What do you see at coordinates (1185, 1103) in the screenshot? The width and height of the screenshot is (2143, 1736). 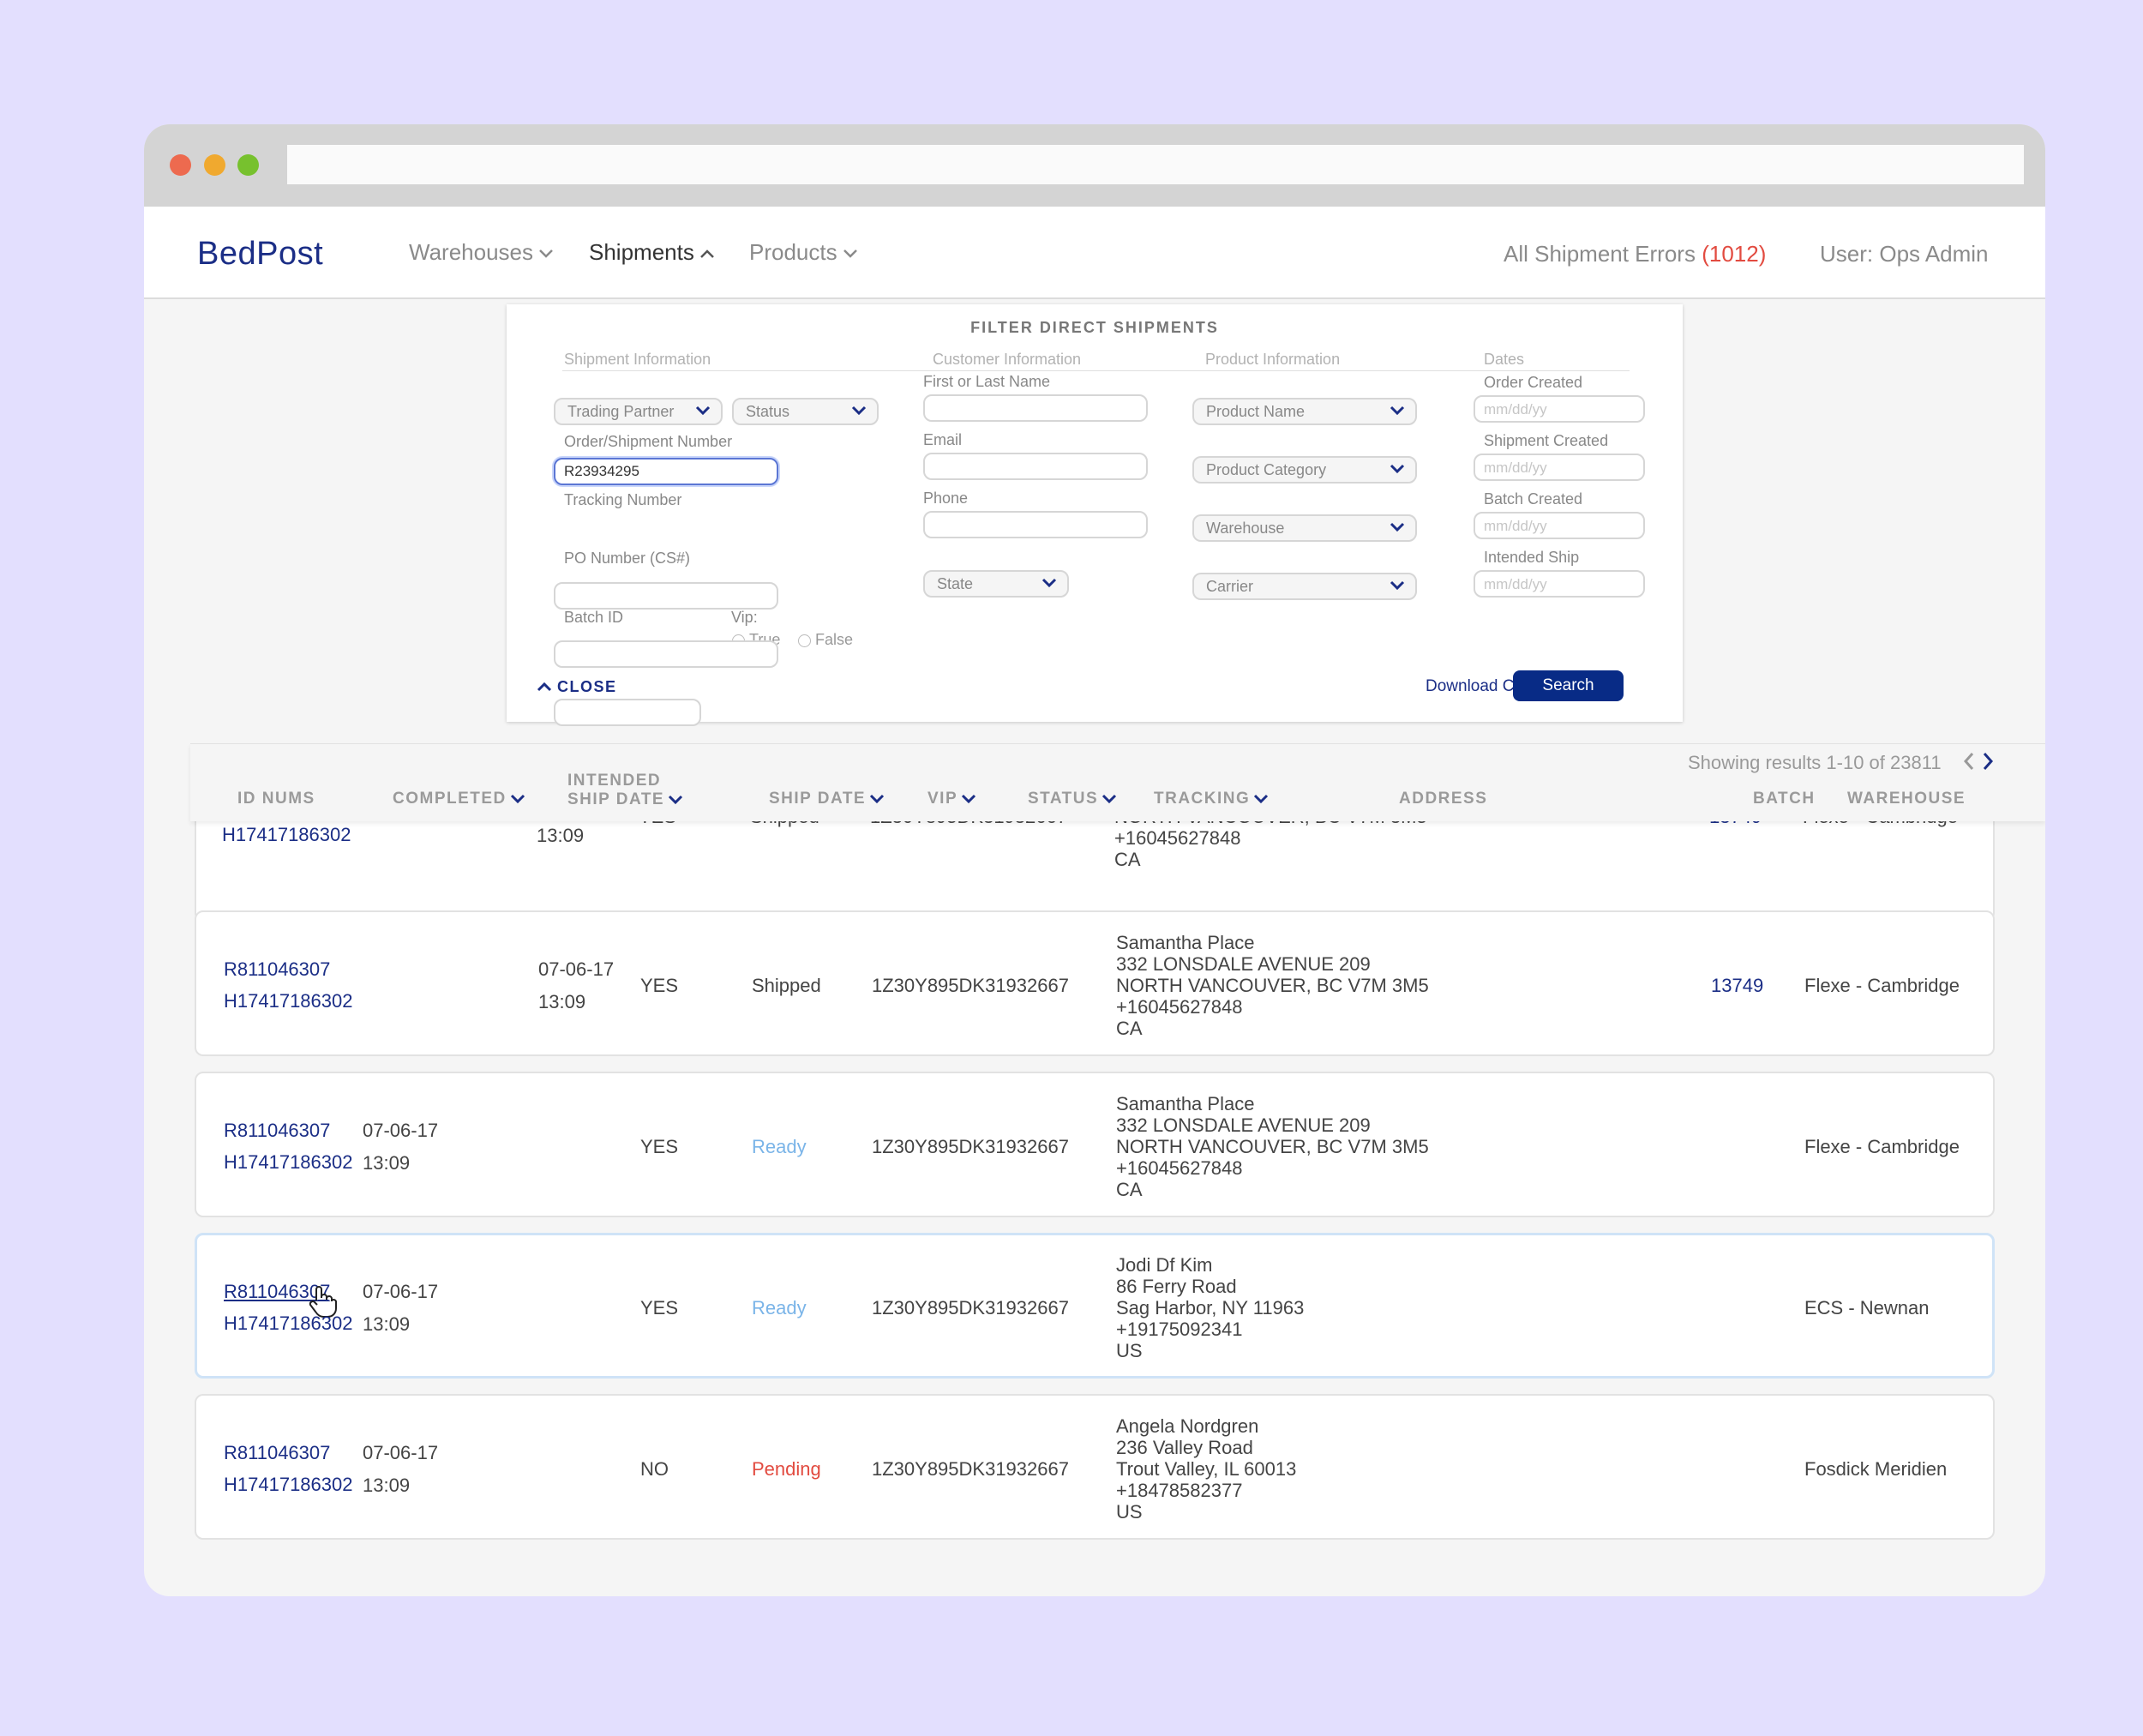 I see `address-line: Samantha Place` at bounding box center [1185, 1103].